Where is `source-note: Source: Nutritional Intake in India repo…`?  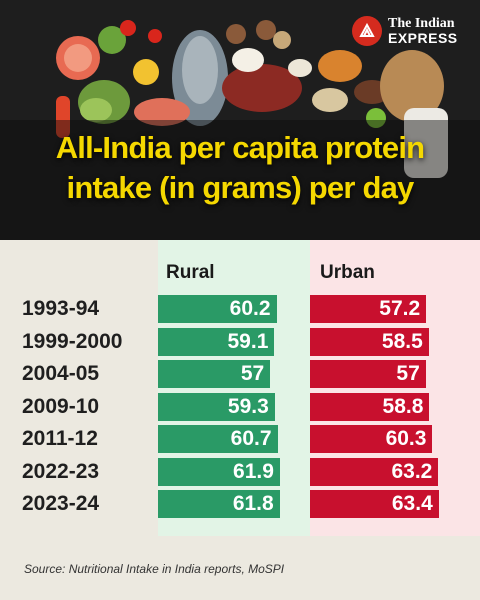 source-note: Source: Nutritional Intake in India repo… is located at coordinates (154, 569).